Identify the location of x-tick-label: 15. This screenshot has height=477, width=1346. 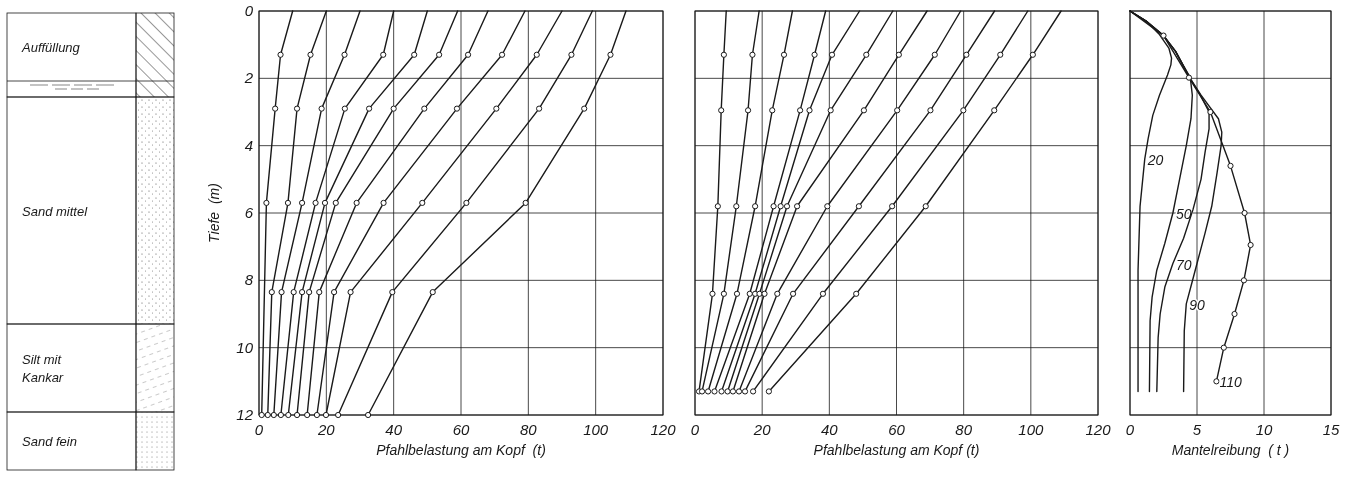
(1331, 429).